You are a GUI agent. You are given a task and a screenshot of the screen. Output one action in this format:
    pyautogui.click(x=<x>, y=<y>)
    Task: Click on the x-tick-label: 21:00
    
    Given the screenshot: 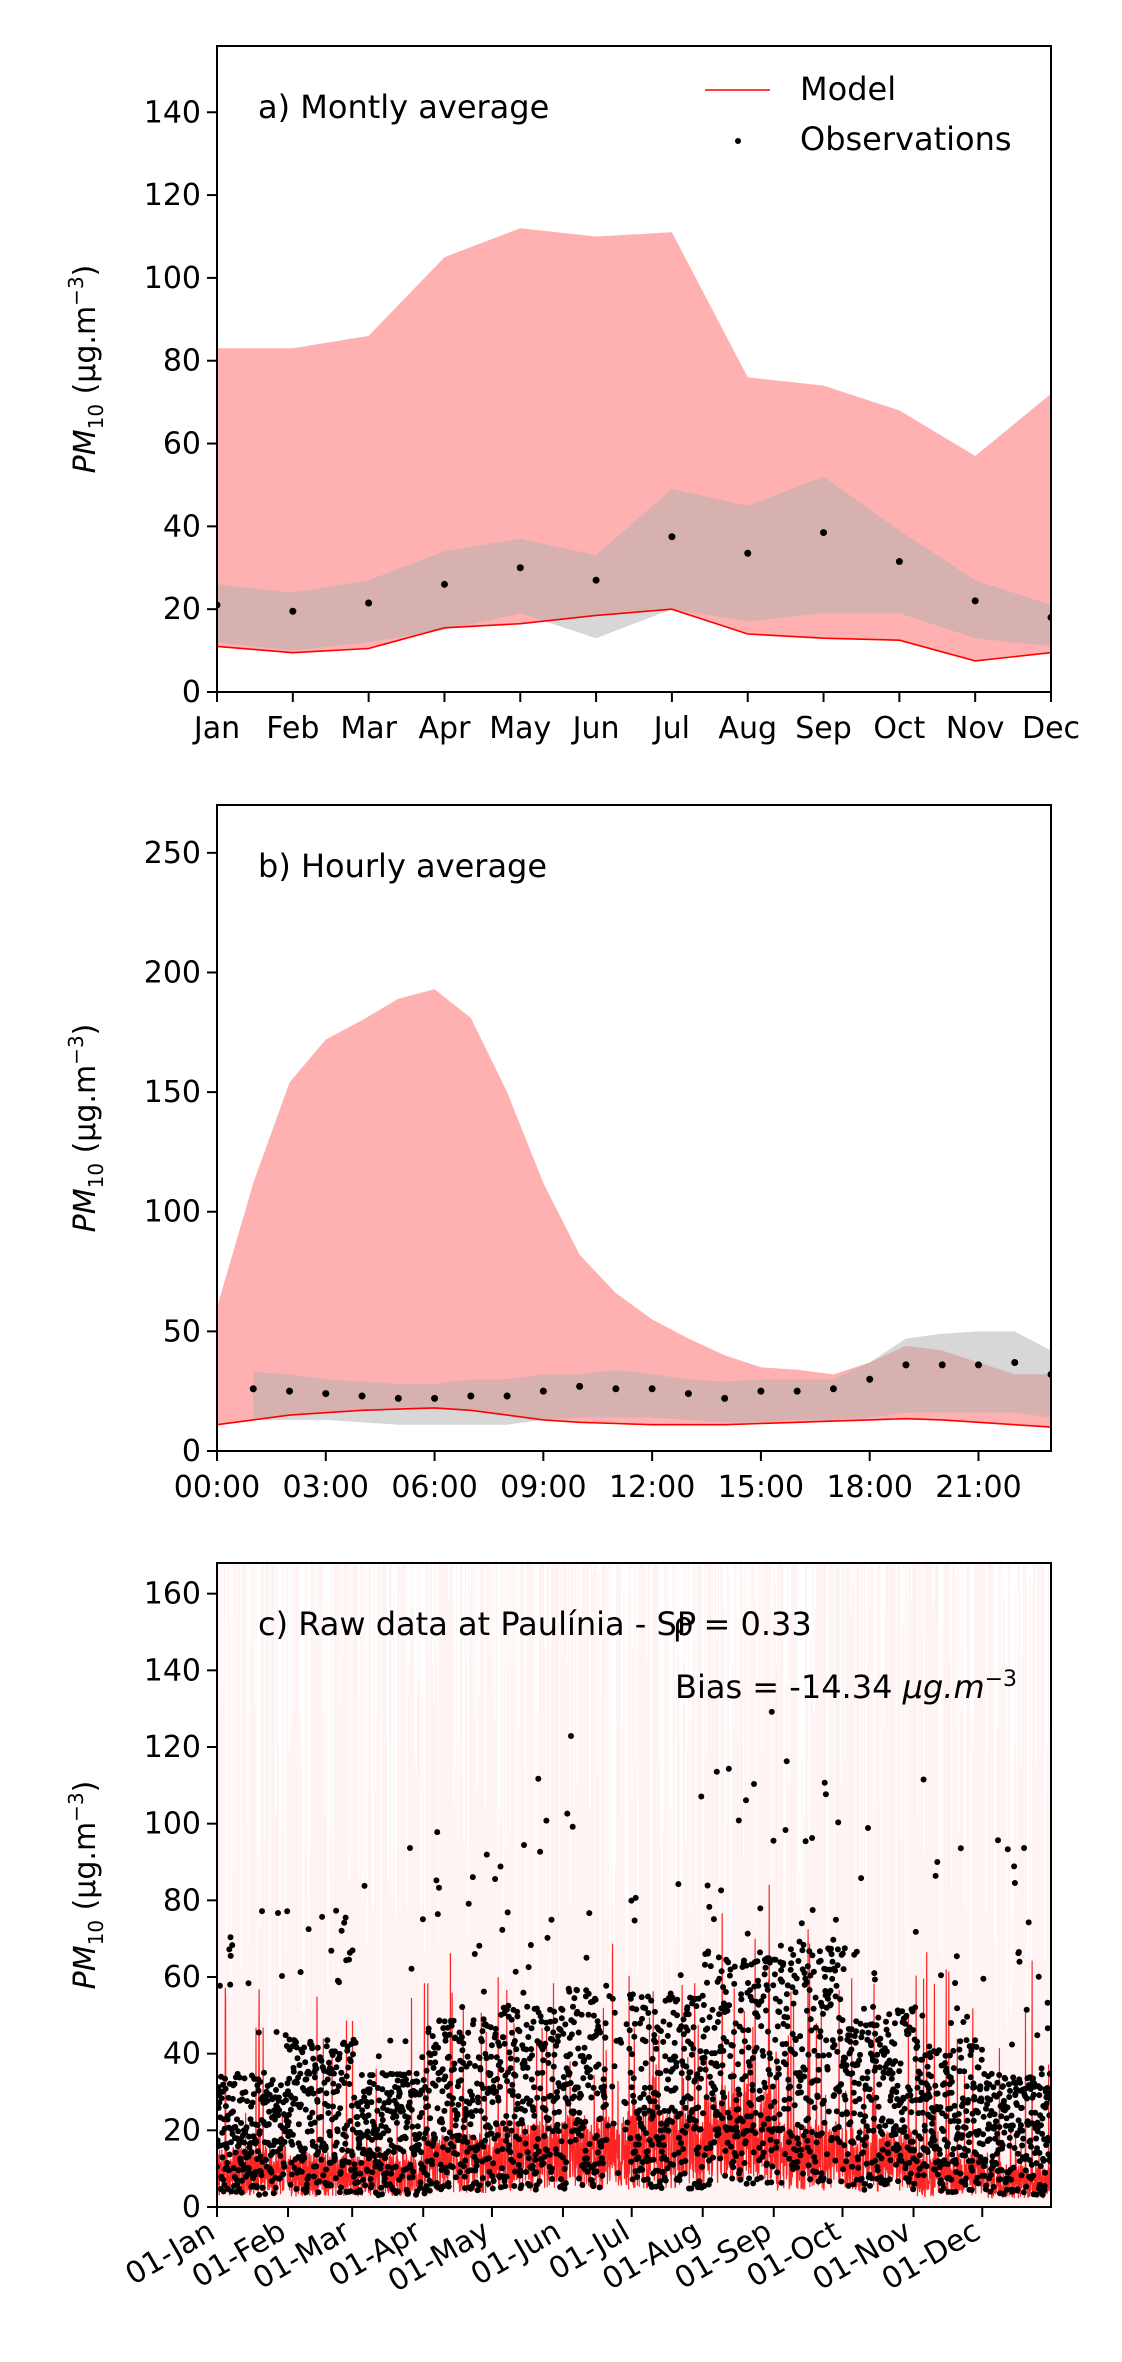 What is the action you would take?
    pyautogui.click(x=978, y=1487)
    